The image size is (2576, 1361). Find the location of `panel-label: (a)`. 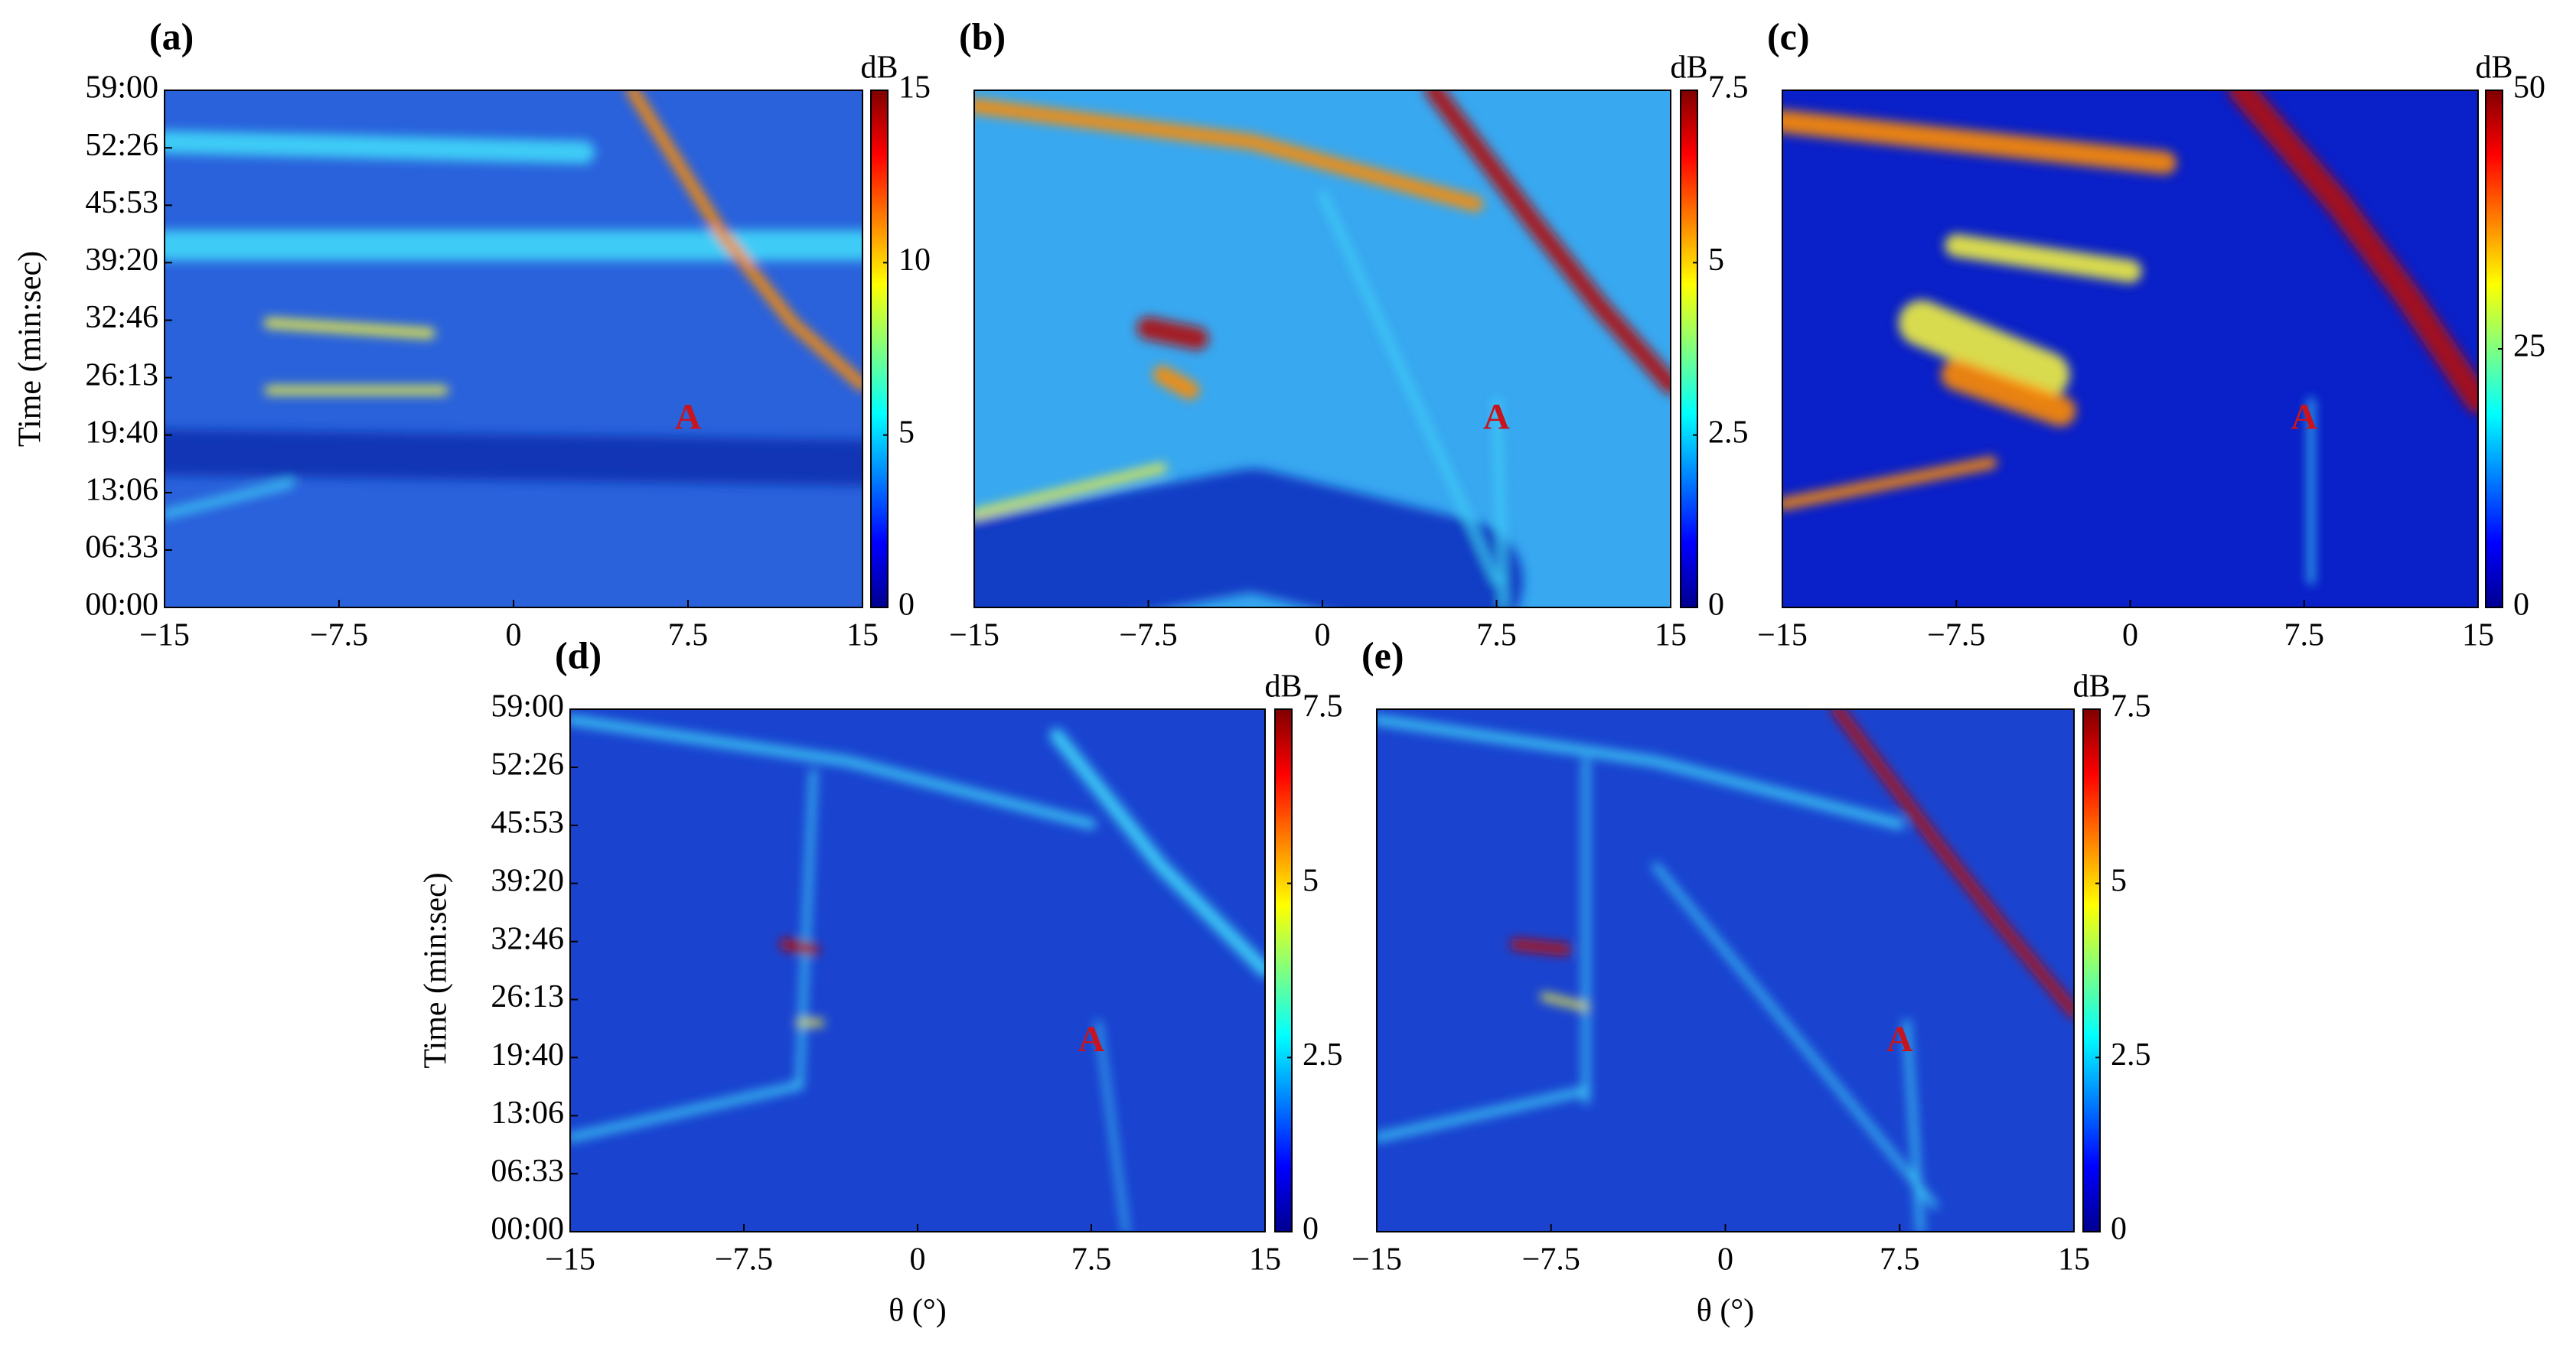

panel-label: (a) is located at coordinates (171, 36).